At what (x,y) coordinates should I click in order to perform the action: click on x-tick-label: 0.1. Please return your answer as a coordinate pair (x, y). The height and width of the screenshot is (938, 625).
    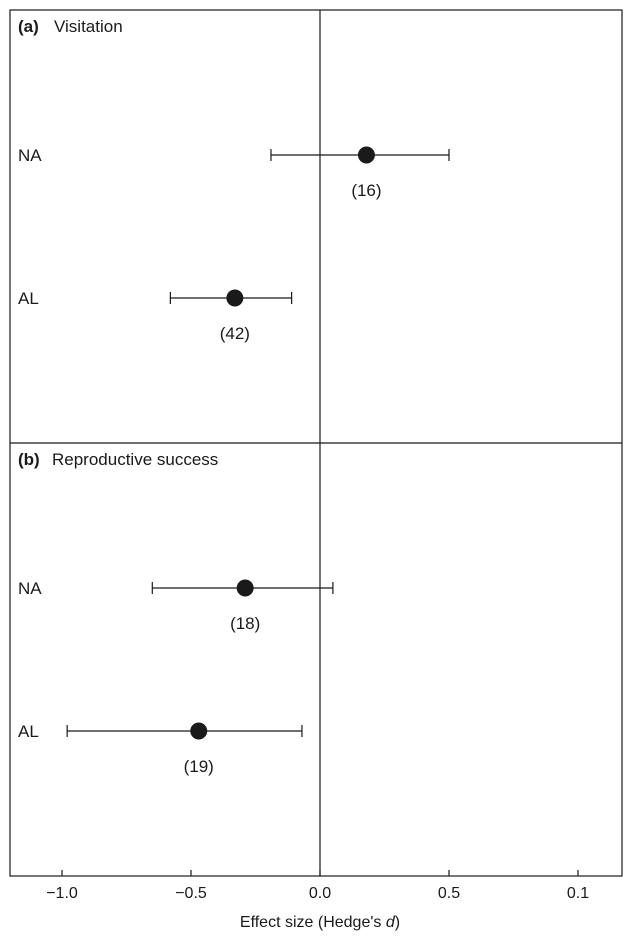
    Looking at the image, I should click on (578, 893).